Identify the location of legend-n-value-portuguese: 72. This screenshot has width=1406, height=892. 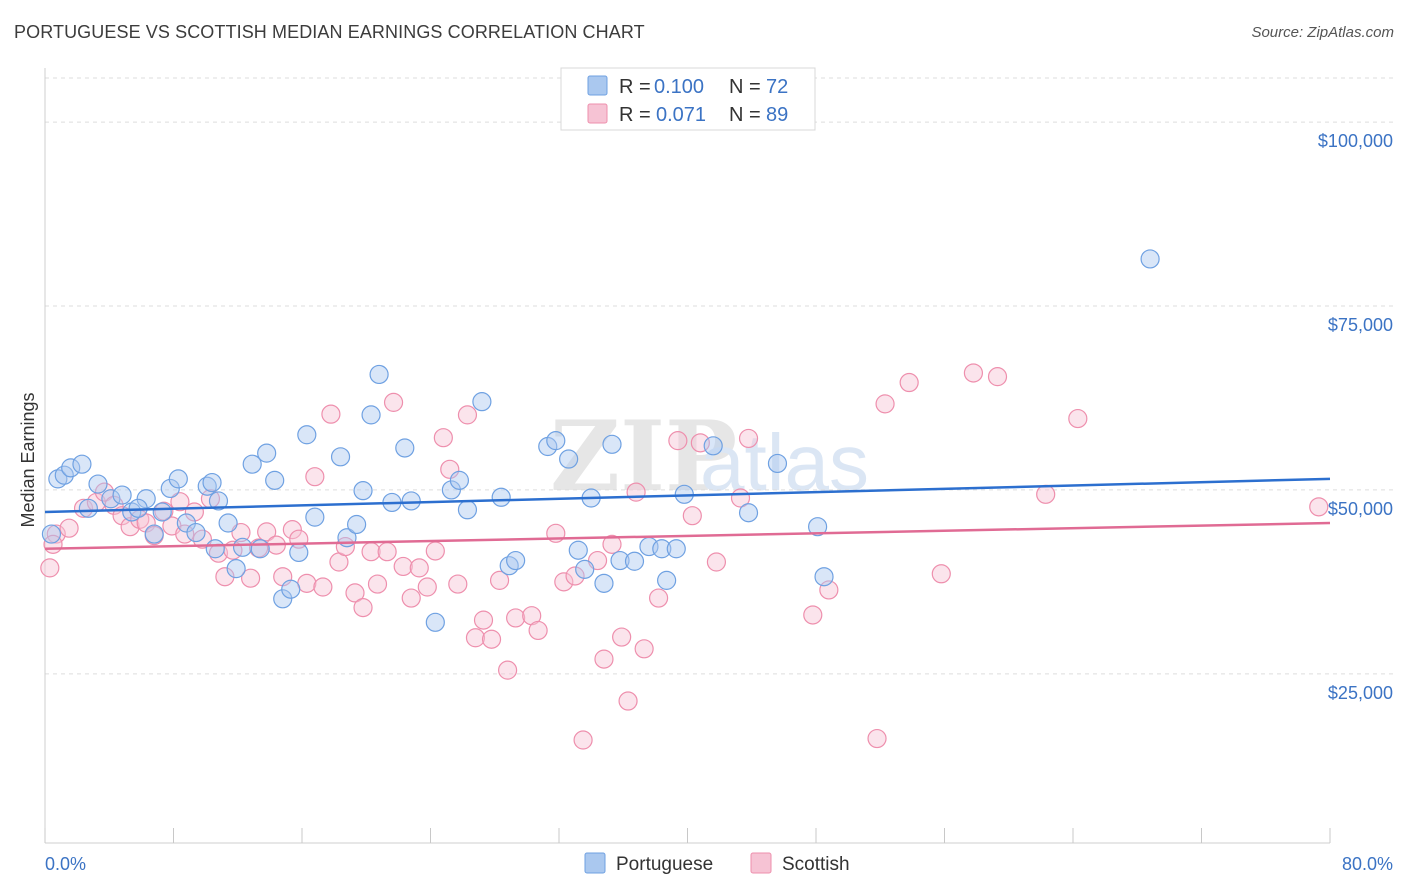
(777, 87).